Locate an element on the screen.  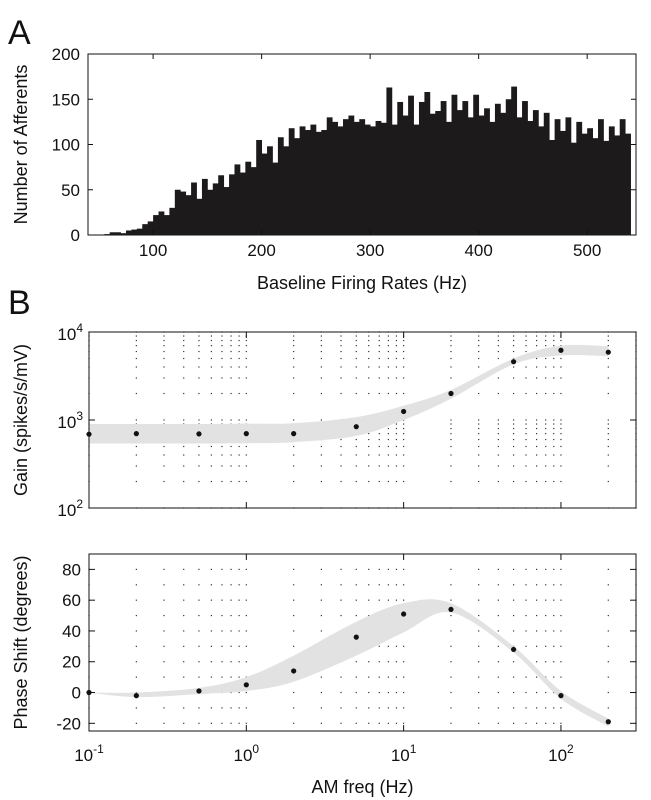
gain-data-point is located at coordinates (404, 411).